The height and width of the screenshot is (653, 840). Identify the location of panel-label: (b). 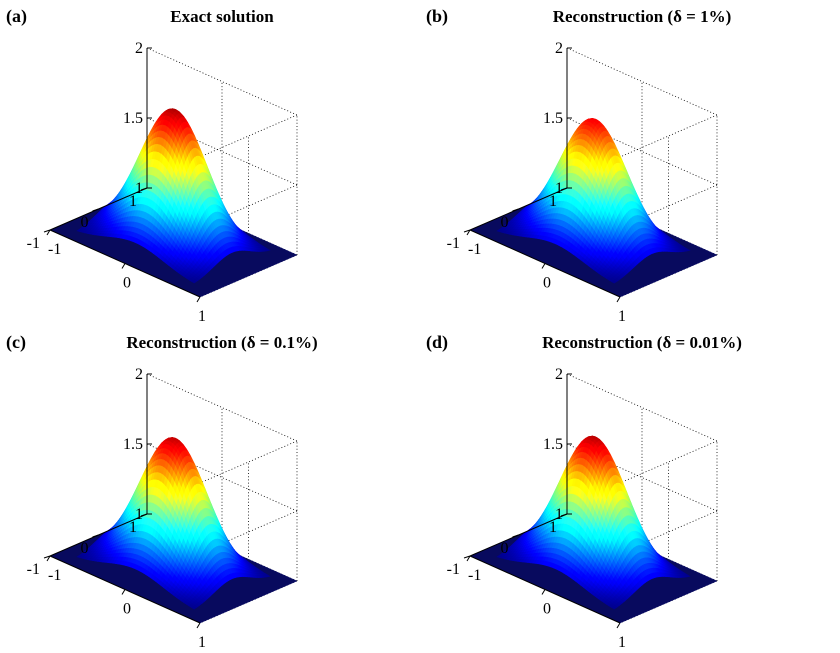
(437, 16).